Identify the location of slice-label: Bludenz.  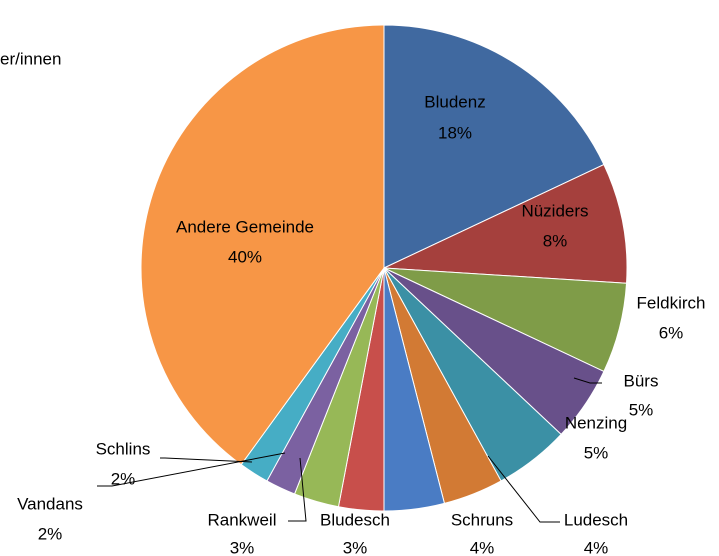
(454, 101).